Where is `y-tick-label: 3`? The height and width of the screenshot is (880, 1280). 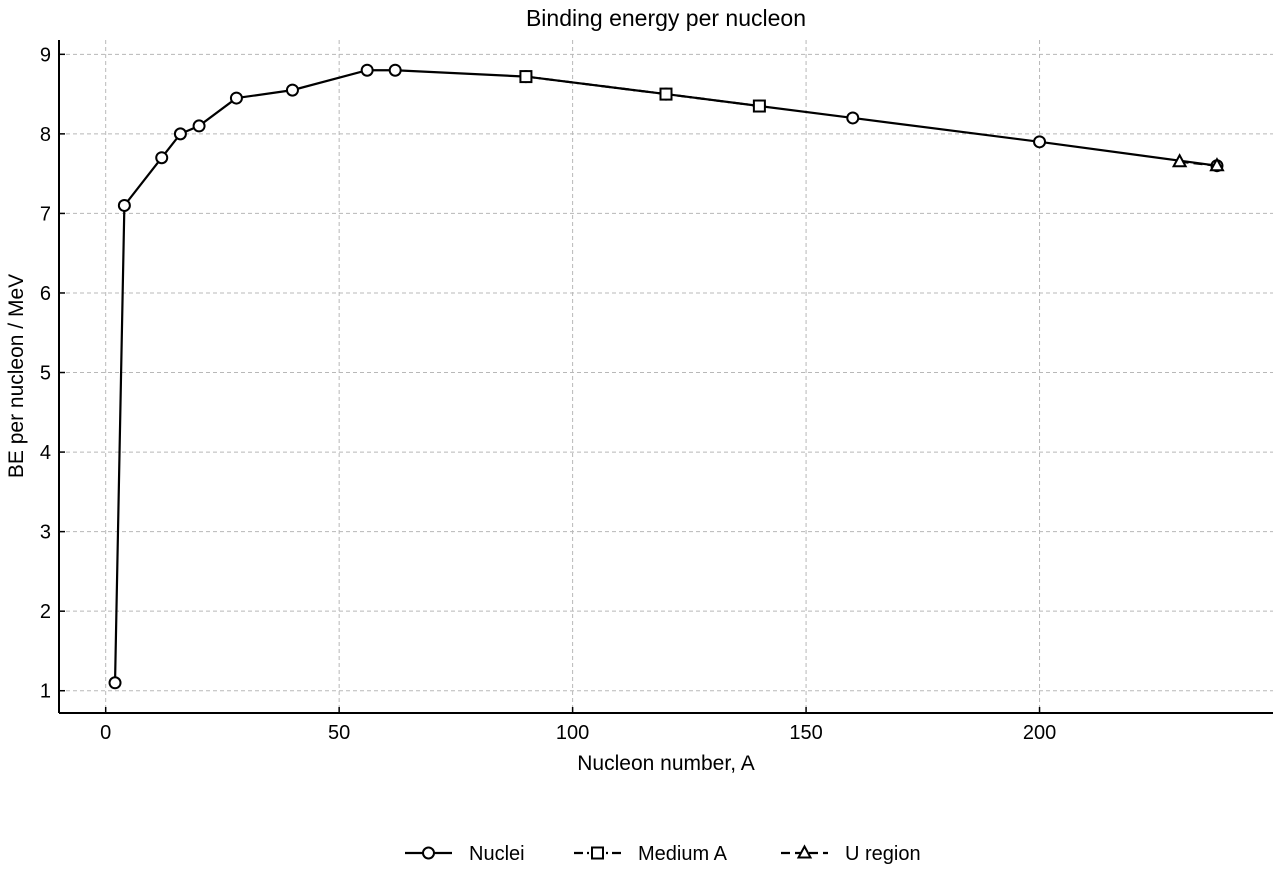
y-tick-label: 3 is located at coordinates (45, 533).